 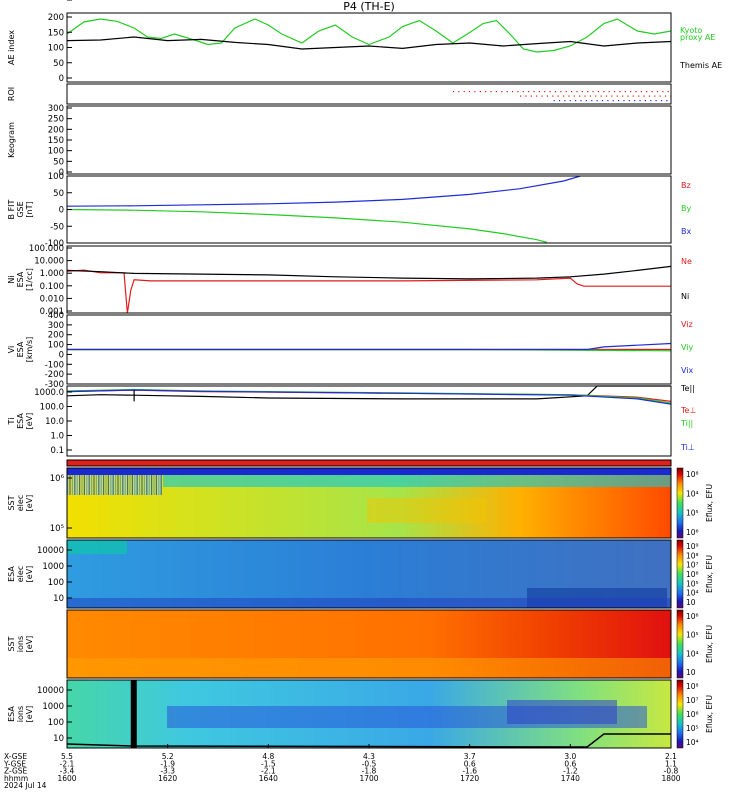 I want to click on bfit-ytick: 0, so click(x=61, y=211).